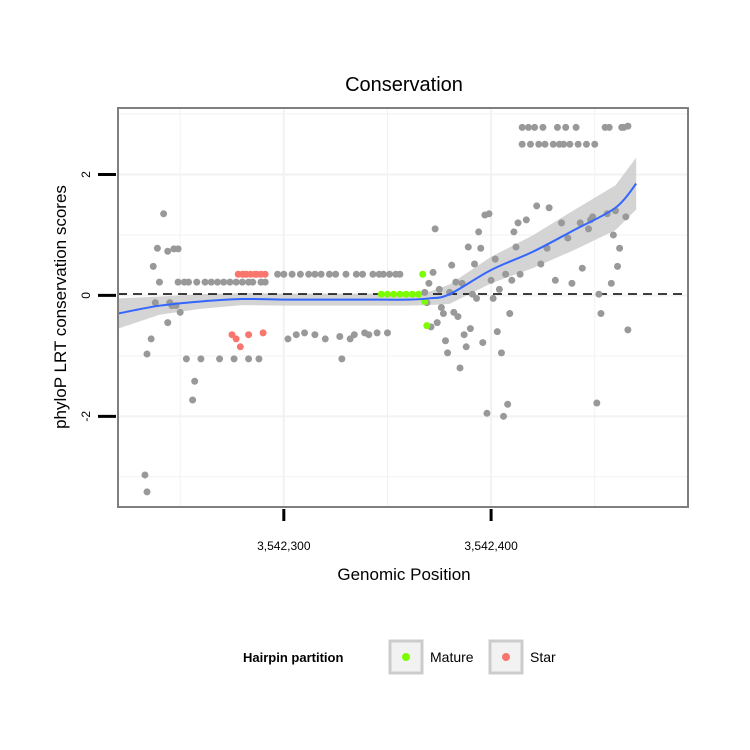  What do you see at coordinates (506, 657) in the screenshot?
I see `legend-point-star` at bounding box center [506, 657].